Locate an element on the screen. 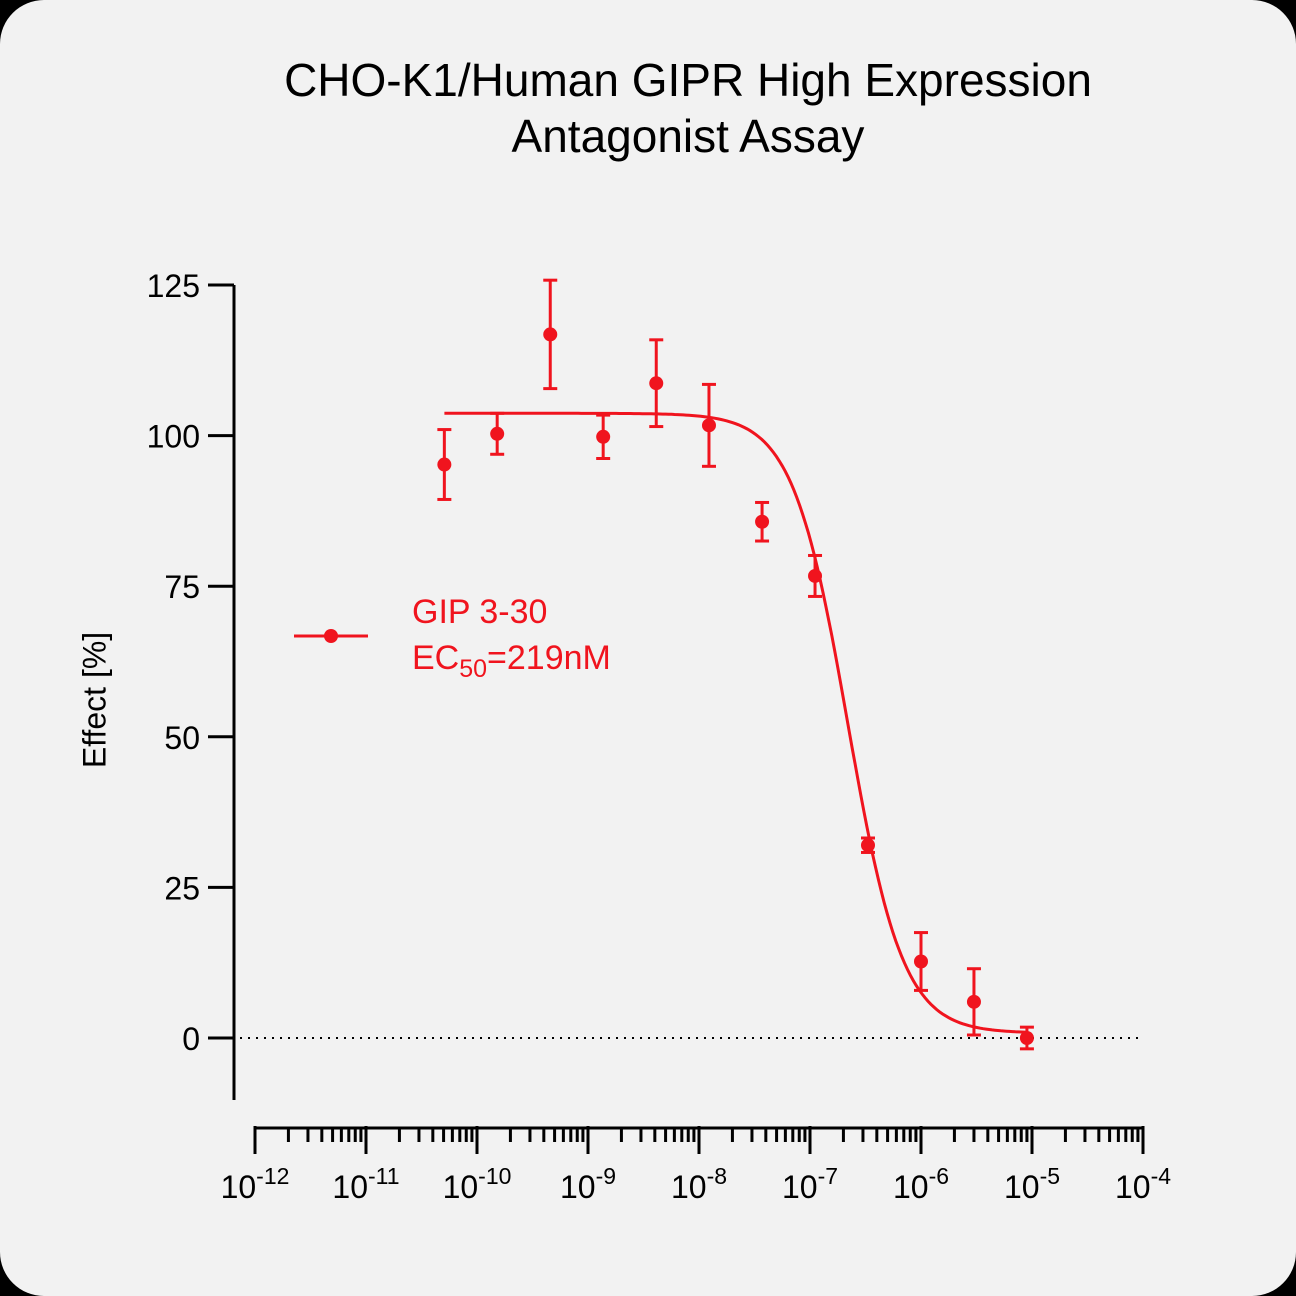 This screenshot has width=1296, height=1296. legend-ec50-label: EC50=219nM is located at coordinates (511, 663).